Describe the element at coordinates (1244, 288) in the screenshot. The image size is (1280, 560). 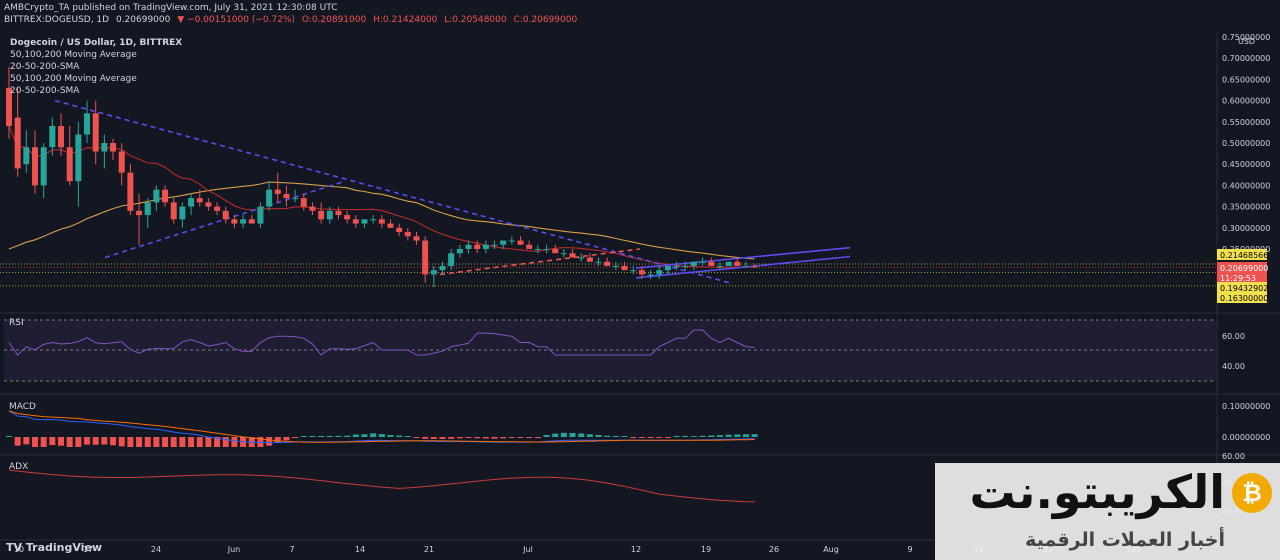
I see `price-tag-label: 0.19432902` at that location.